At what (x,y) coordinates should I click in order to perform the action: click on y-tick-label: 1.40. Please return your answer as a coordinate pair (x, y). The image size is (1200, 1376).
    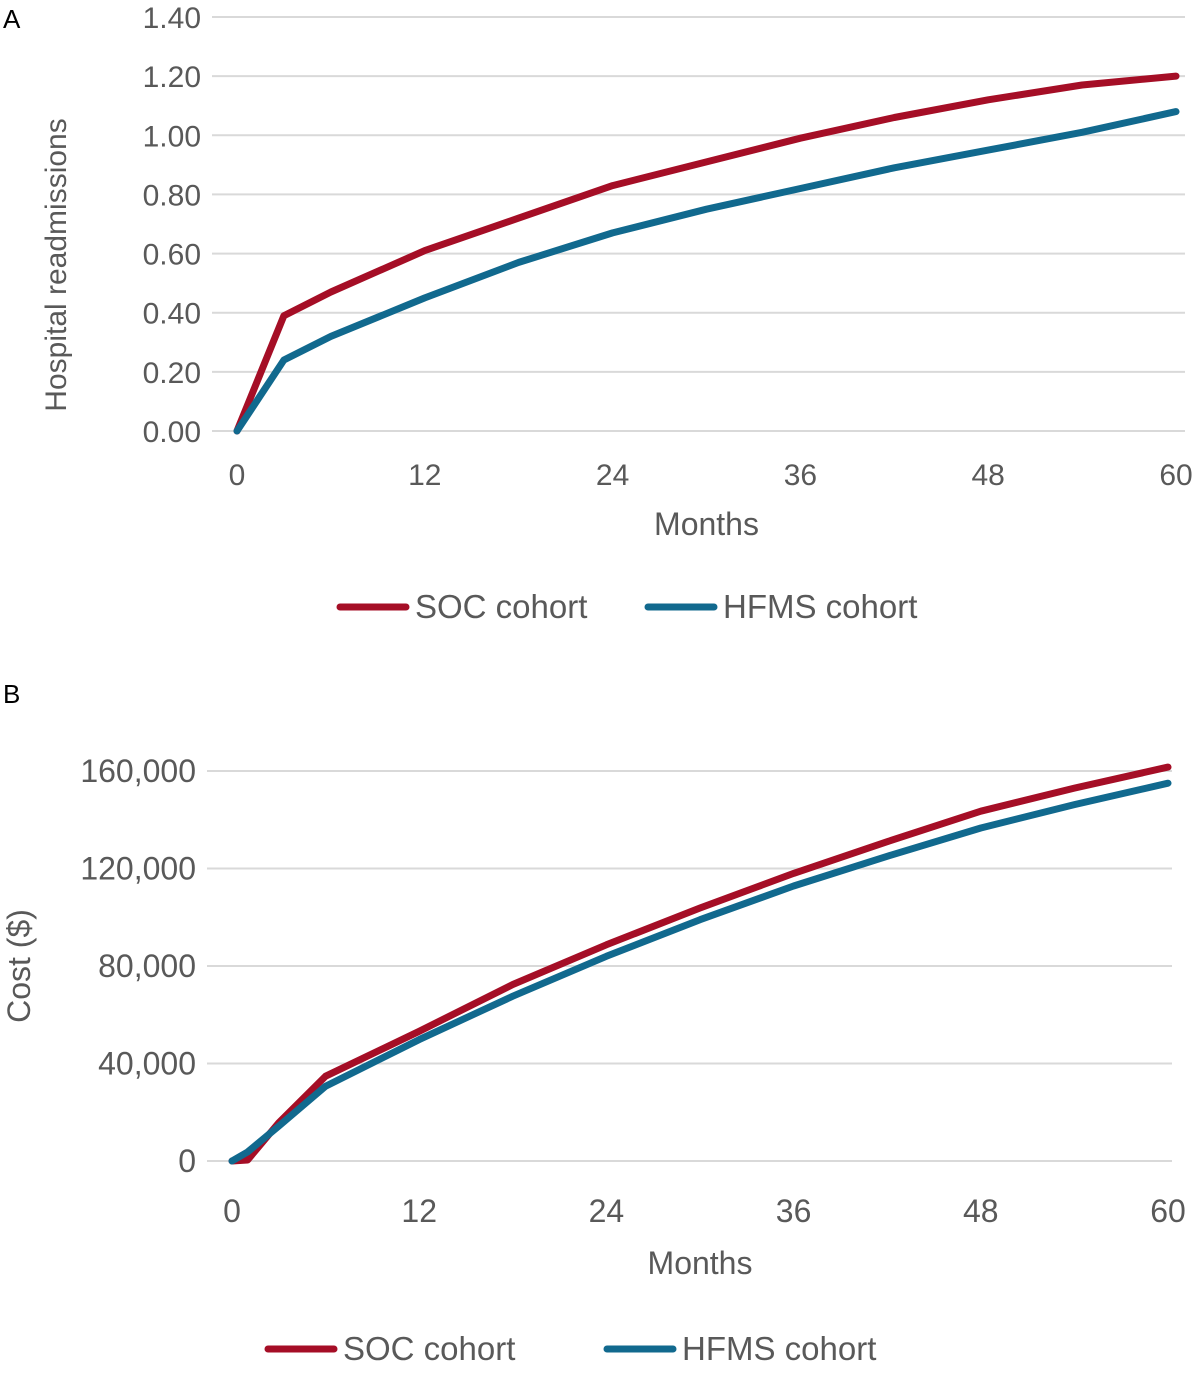
    Looking at the image, I should click on (172, 18).